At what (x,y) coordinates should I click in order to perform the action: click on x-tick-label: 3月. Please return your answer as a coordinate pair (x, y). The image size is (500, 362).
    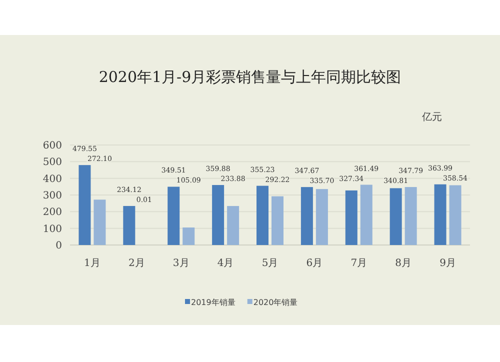
    Looking at the image, I should click on (181, 263).